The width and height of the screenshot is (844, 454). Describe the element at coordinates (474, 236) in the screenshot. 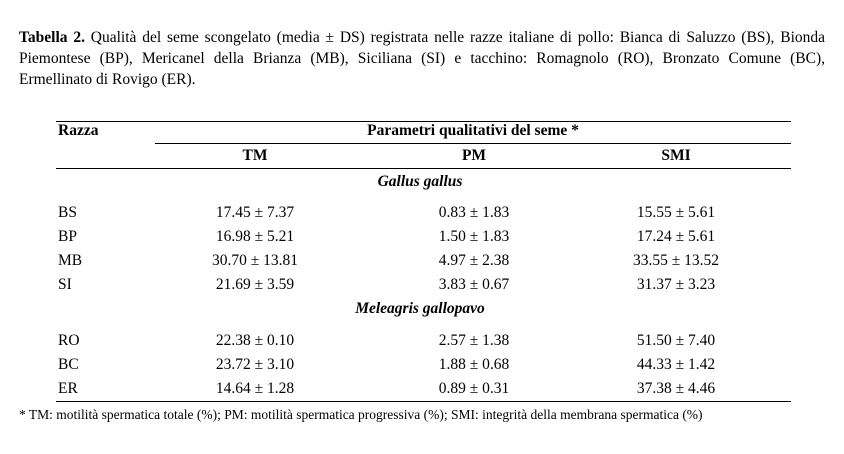

I see `cell-pm: 1.50 ± 1.83` at that location.